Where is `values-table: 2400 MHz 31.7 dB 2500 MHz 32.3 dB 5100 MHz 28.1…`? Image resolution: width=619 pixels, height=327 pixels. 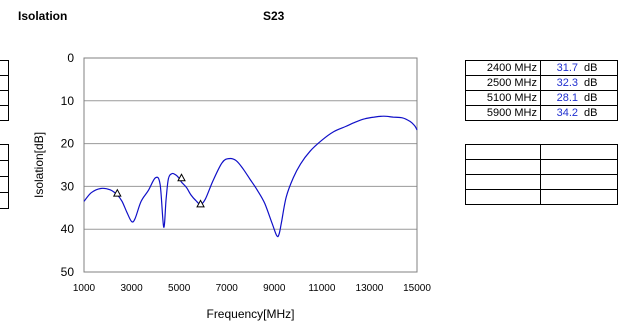
values-table: 2400 MHz 31.7 dB 2500 MHz 32.3 dB 5100 MHz 28.1… is located at coordinates (541, 90).